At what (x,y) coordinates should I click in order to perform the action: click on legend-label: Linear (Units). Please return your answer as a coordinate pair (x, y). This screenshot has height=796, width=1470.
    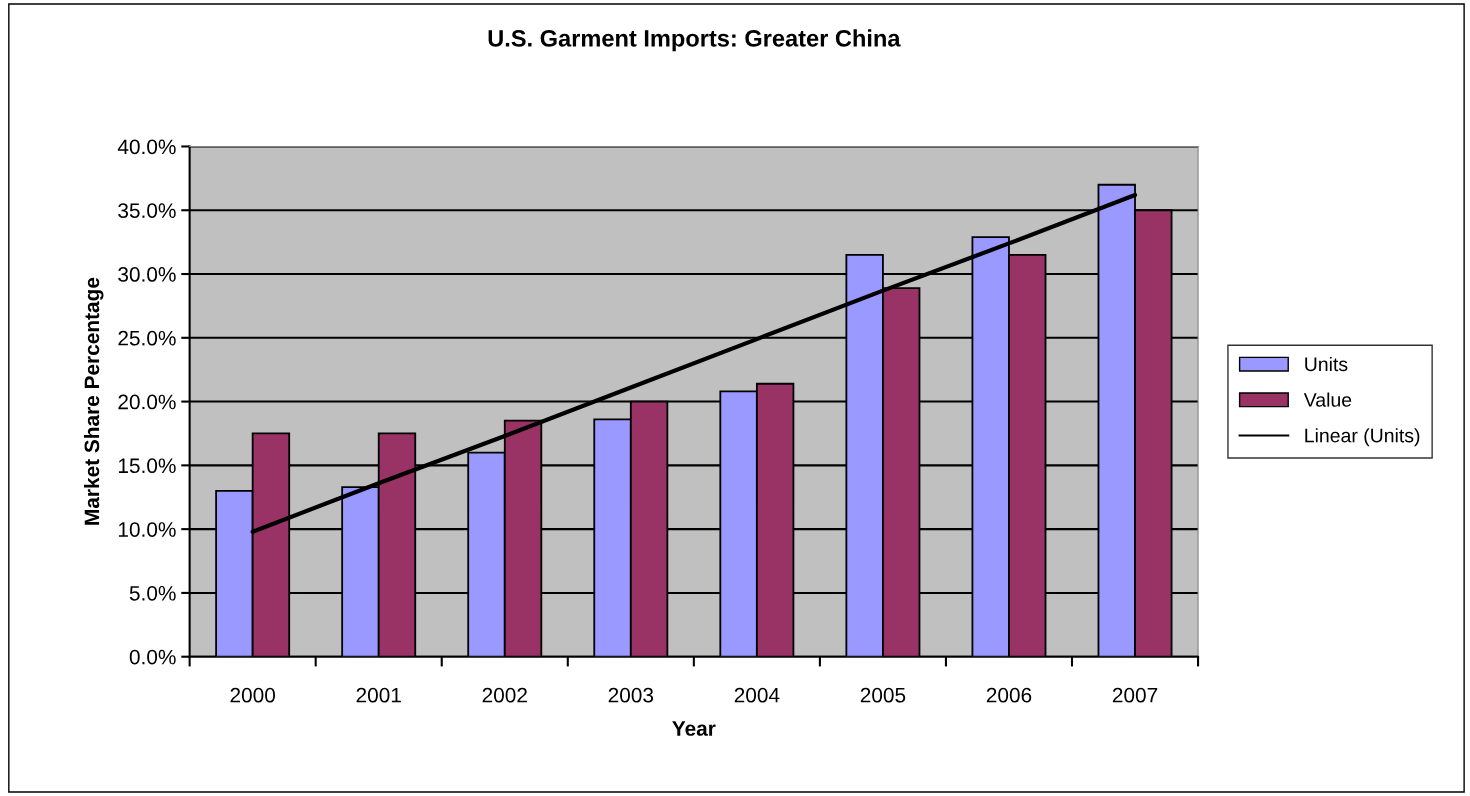
    Looking at the image, I should click on (1362, 437).